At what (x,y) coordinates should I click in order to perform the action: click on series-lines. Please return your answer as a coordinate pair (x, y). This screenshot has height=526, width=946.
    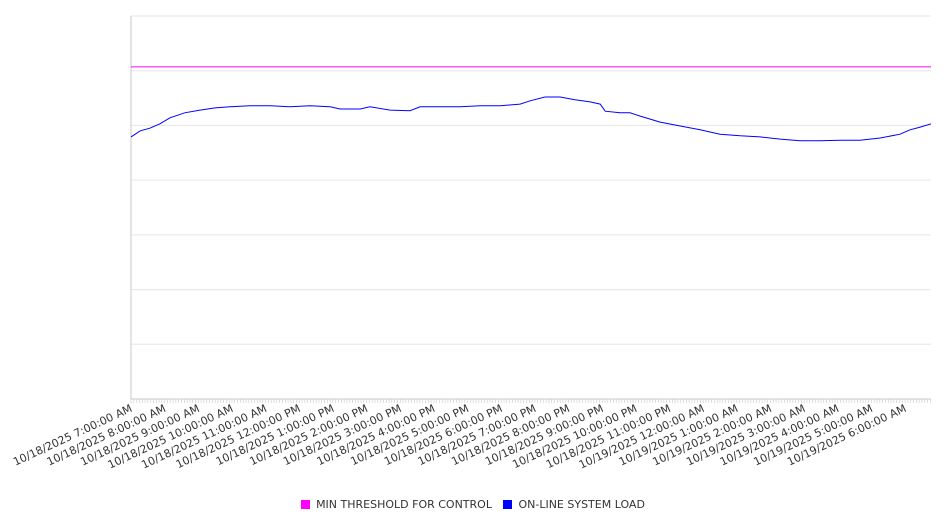
    Looking at the image, I should click on (531, 104).